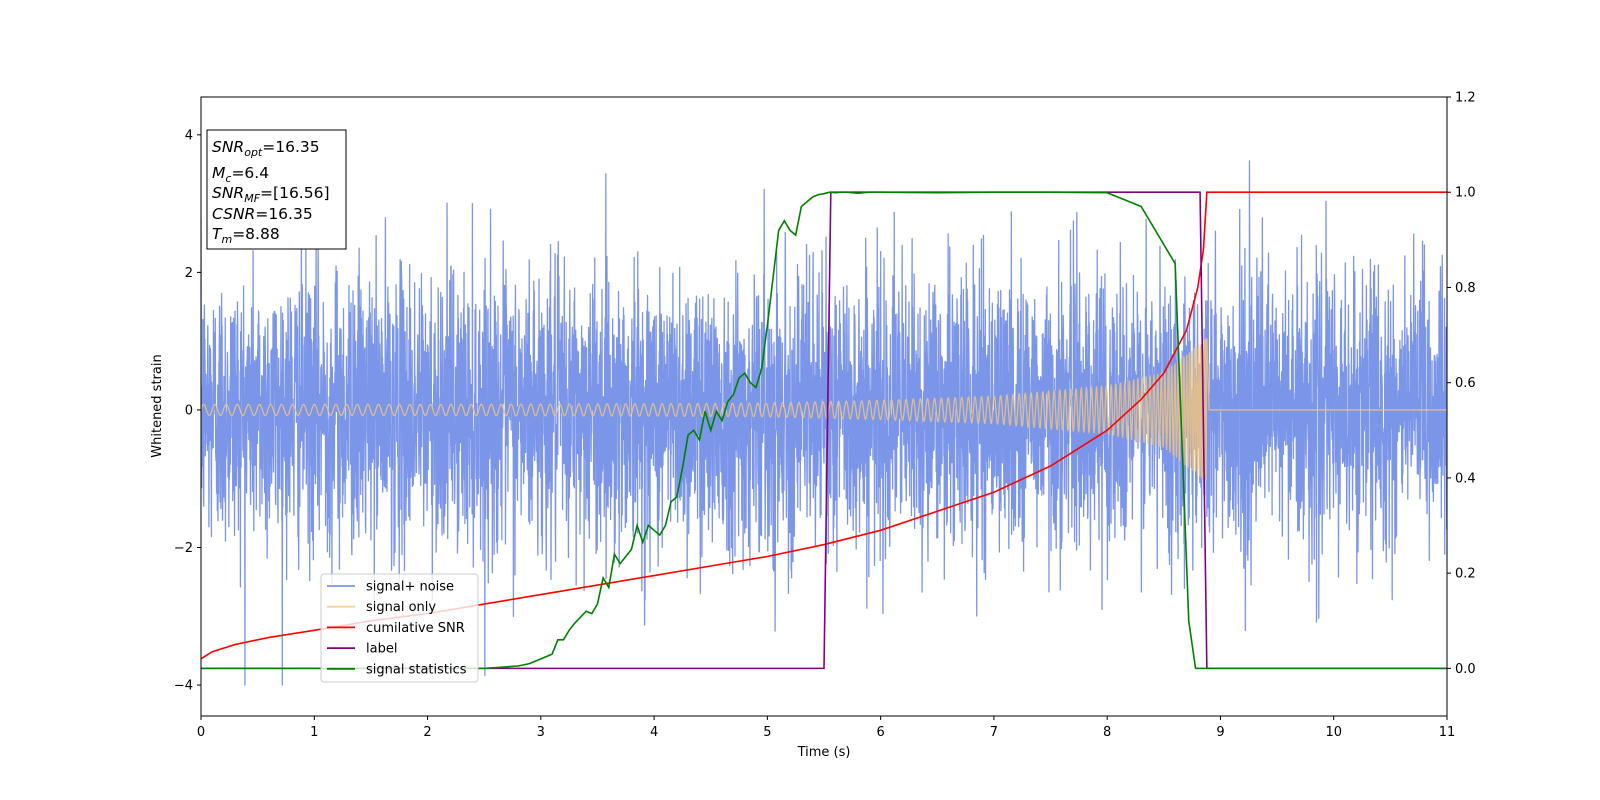 This screenshot has width=1600, height=800. What do you see at coordinates (824, 409) in the screenshot?
I see `series-signal-only-line` at bounding box center [824, 409].